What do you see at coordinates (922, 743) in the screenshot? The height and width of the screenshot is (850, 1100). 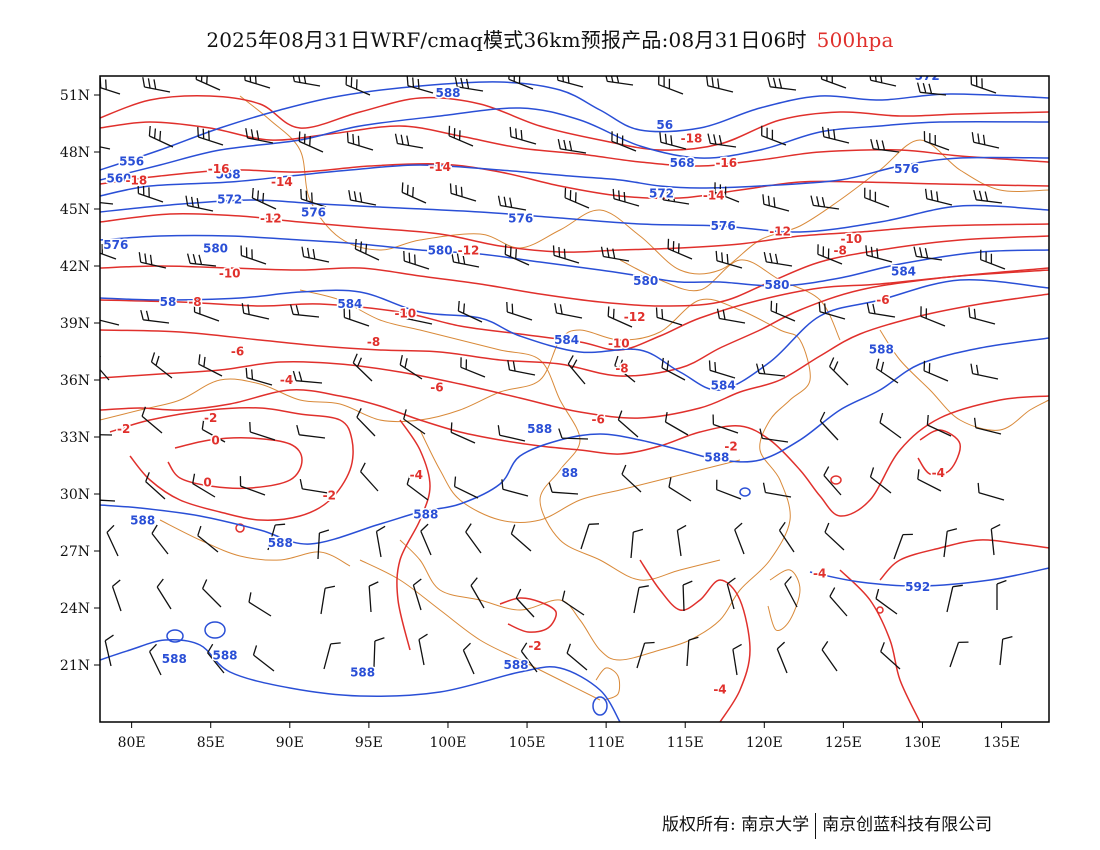 I see `lon-label: 130E` at bounding box center [922, 743].